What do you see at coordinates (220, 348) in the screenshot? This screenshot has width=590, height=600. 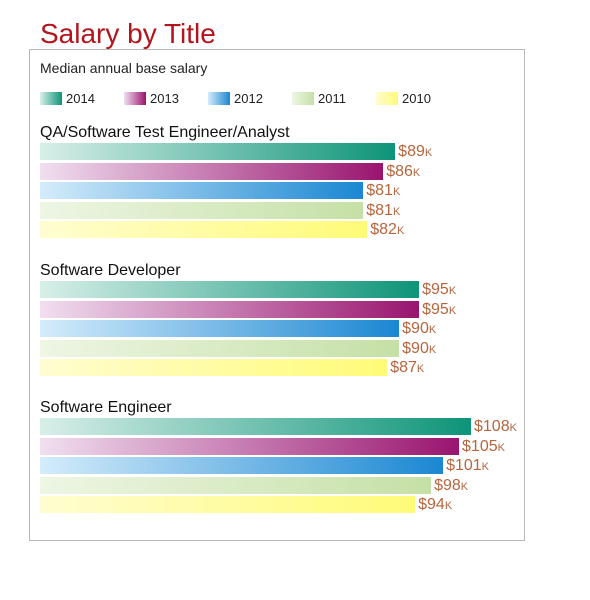 I see `bar-2-2011` at bounding box center [220, 348].